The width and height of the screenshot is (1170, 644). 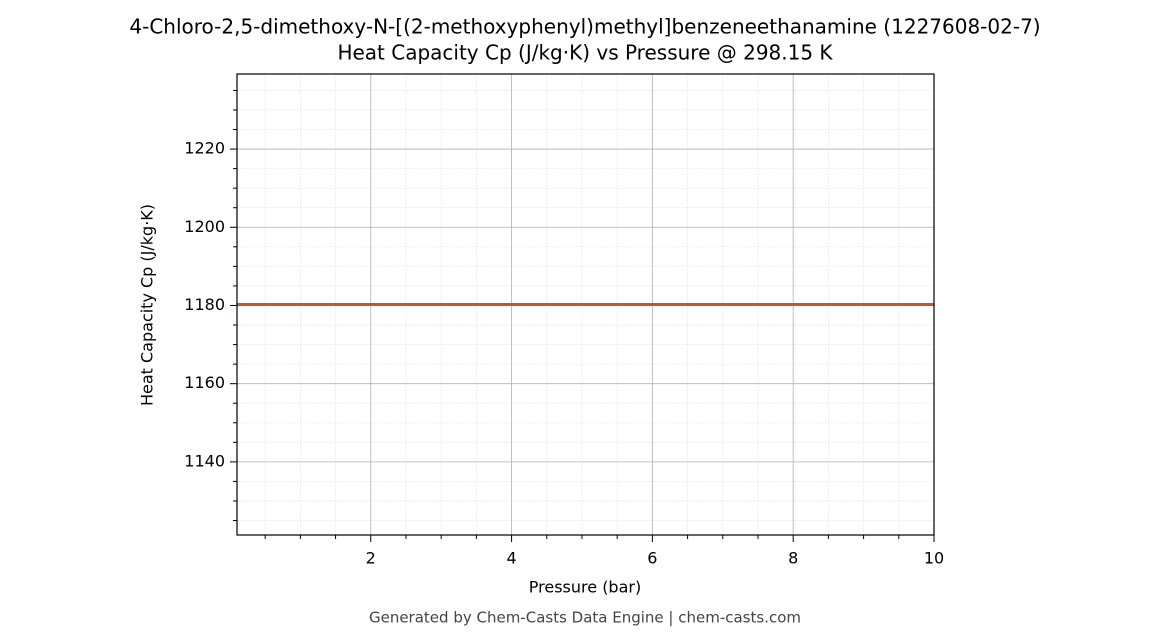 What do you see at coordinates (204, 226) in the screenshot?
I see `y-tick-label: 1200` at bounding box center [204, 226].